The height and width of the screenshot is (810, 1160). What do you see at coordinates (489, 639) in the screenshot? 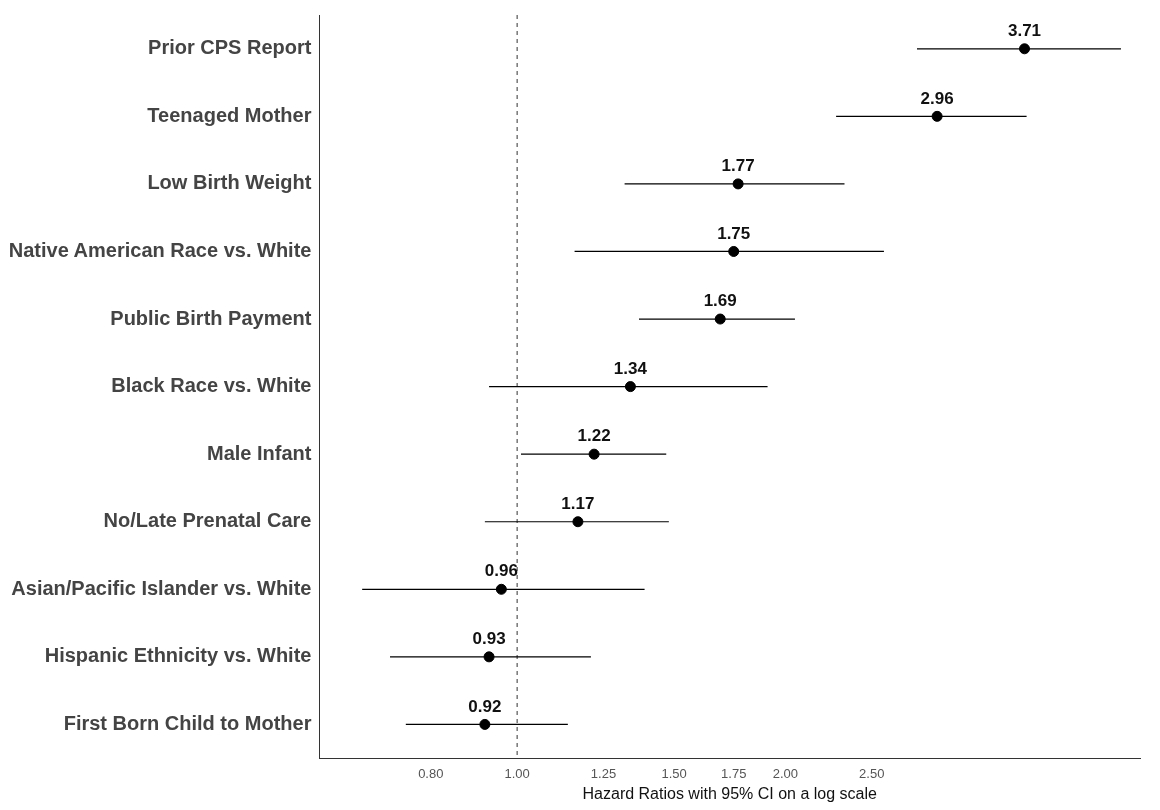
I see `data-label: 0.93` at bounding box center [489, 639].